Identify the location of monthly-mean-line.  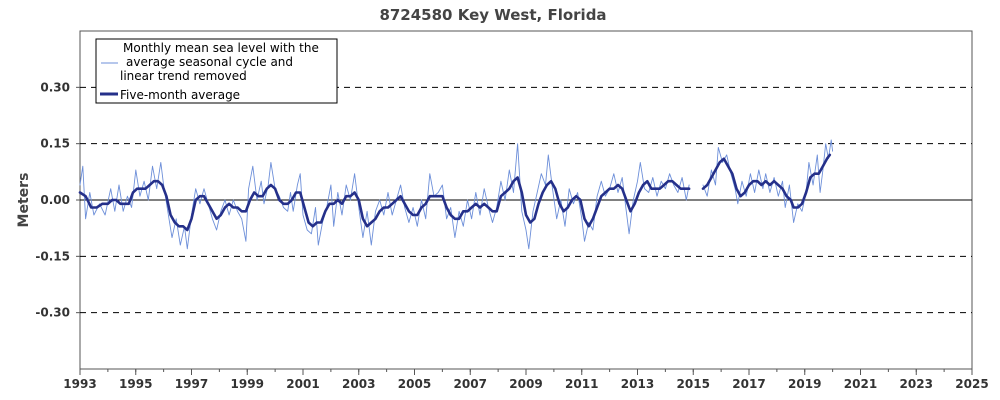
(768, 181).